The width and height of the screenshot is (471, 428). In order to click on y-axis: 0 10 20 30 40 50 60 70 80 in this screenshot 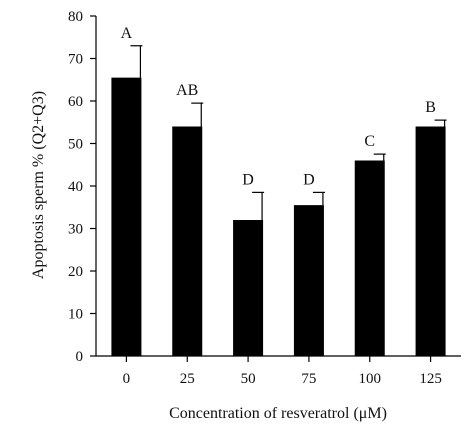, I will do `click(82, 187)`.